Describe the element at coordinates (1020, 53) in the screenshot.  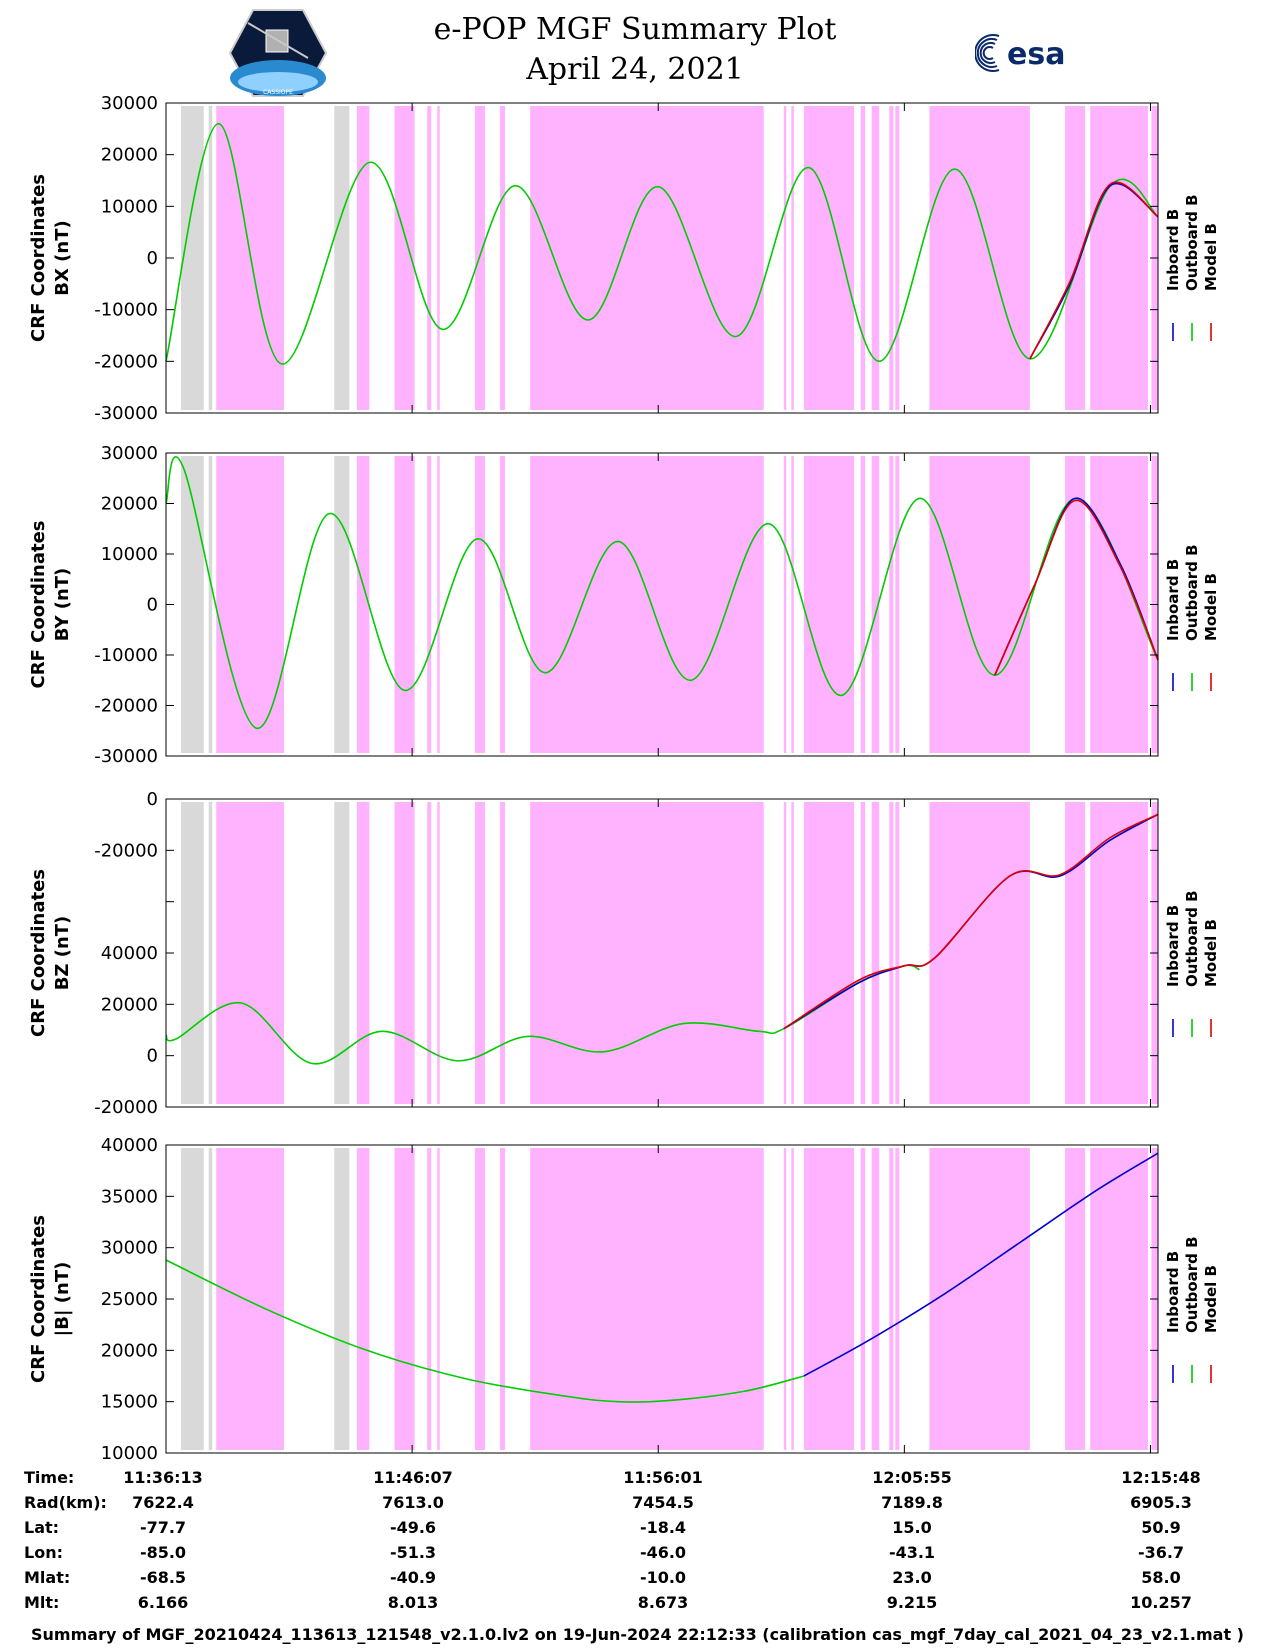
I see `esa-logo: esa` at that location.